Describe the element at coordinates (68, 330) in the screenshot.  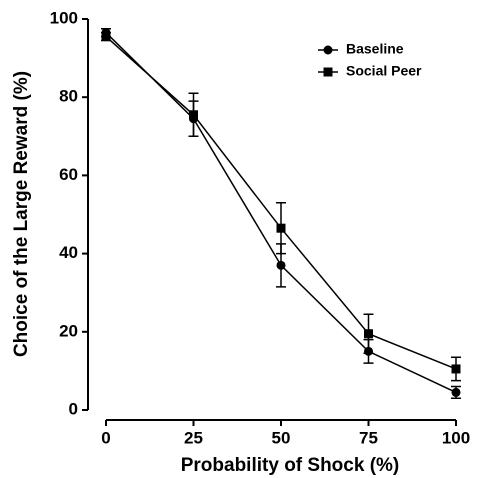
I see `y-tick-label: 20` at that location.